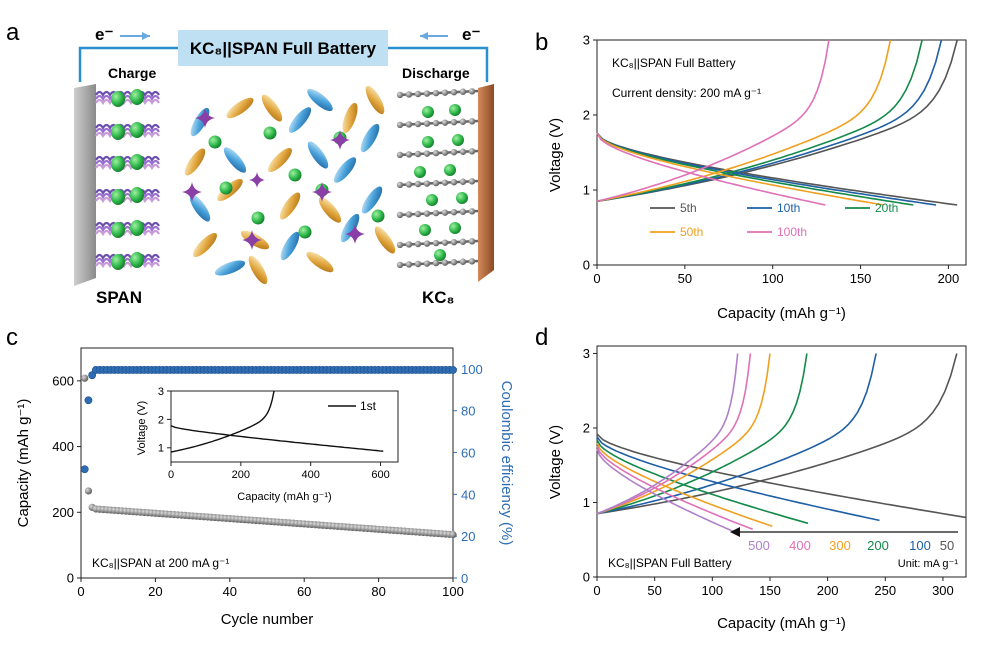 This screenshot has height=645, width=997. What do you see at coordinates (424, 36) in the screenshot?
I see `arrow-head-icon` at bounding box center [424, 36].